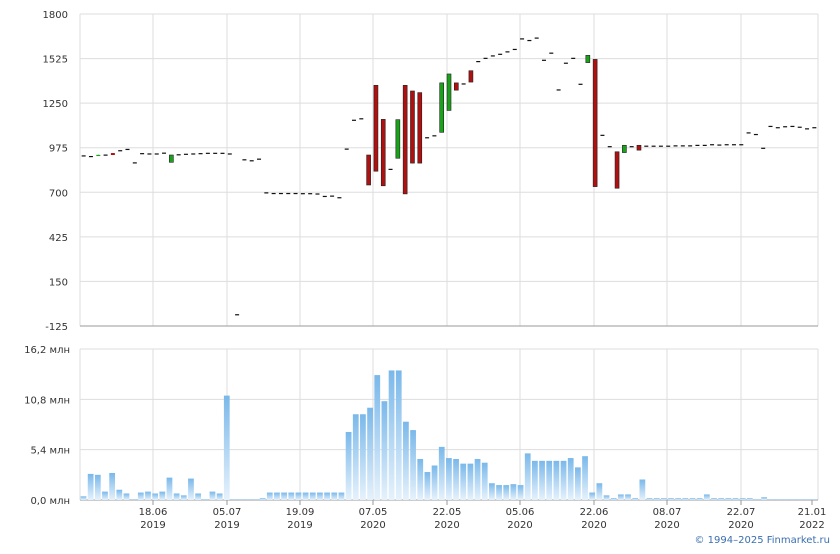 The height and width of the screenshot is (554, 840). What do you see at coordinates (50, 451) in the screenshot?
I see `volume-tick-label: 5,4 млн` at bounding box center [50, 451].